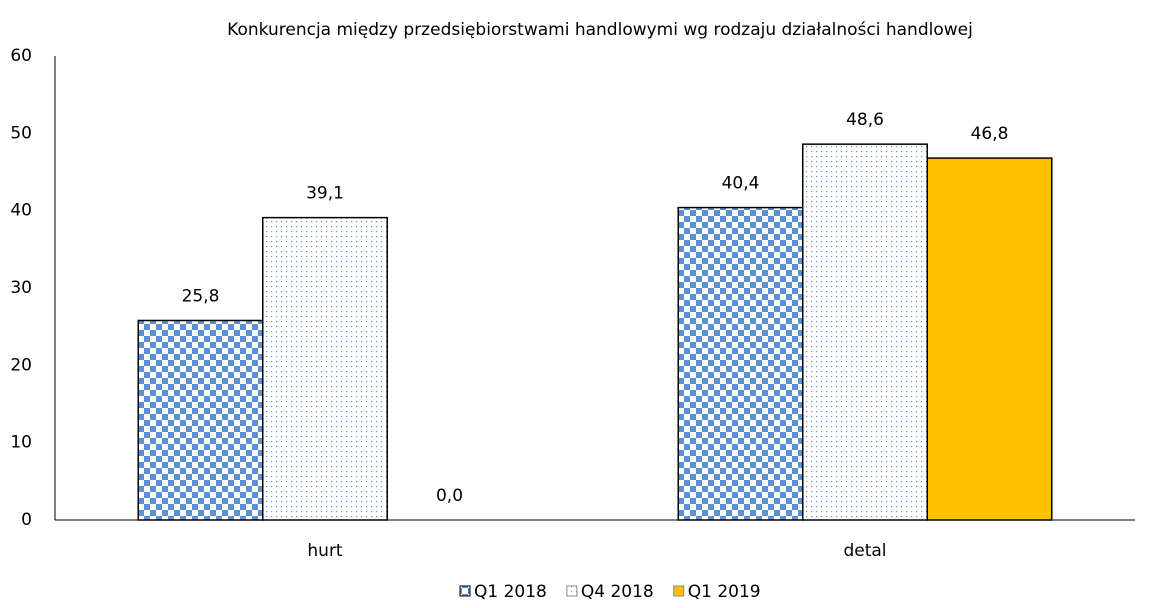 This screenshot has height=608, width=1163. I want to click on y-tick-label: 0, so click(26, 520).